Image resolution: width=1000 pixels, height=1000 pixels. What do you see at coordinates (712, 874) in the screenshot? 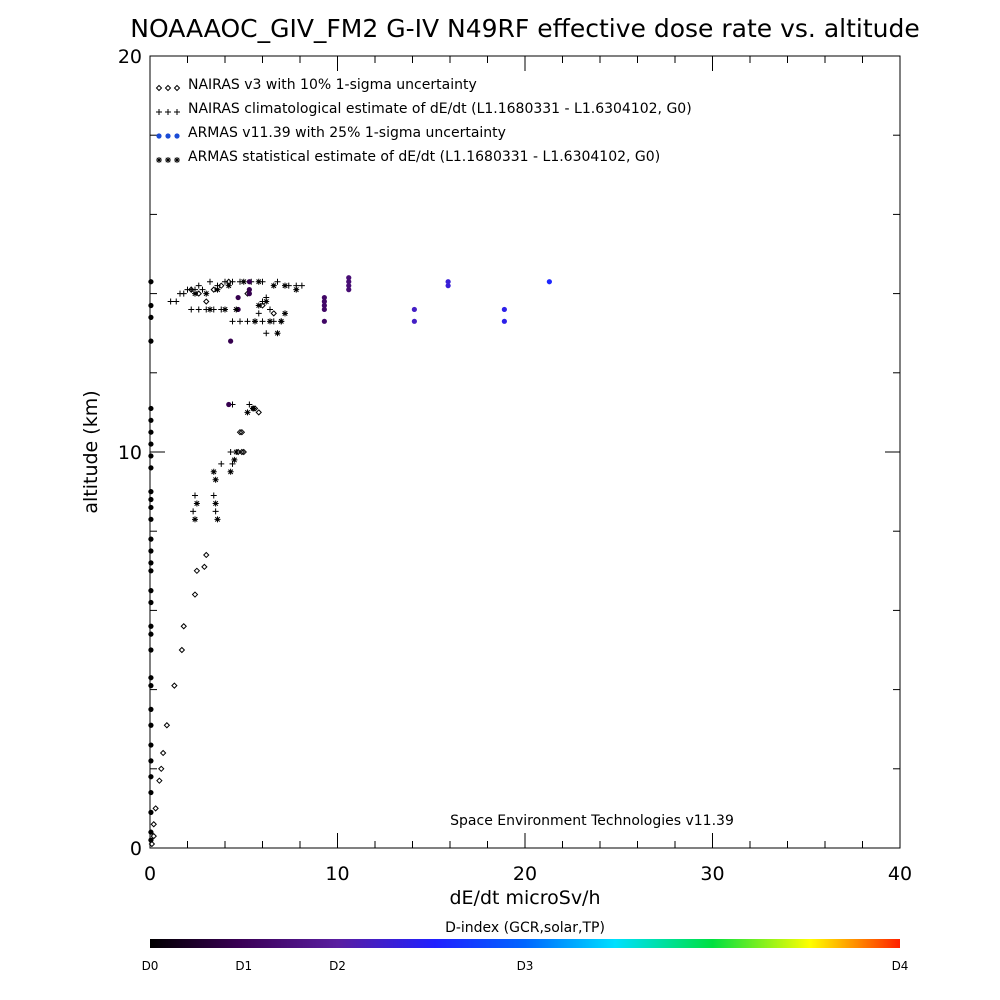
I see `x-tick-label: 30` at bounding box center [712, 874].